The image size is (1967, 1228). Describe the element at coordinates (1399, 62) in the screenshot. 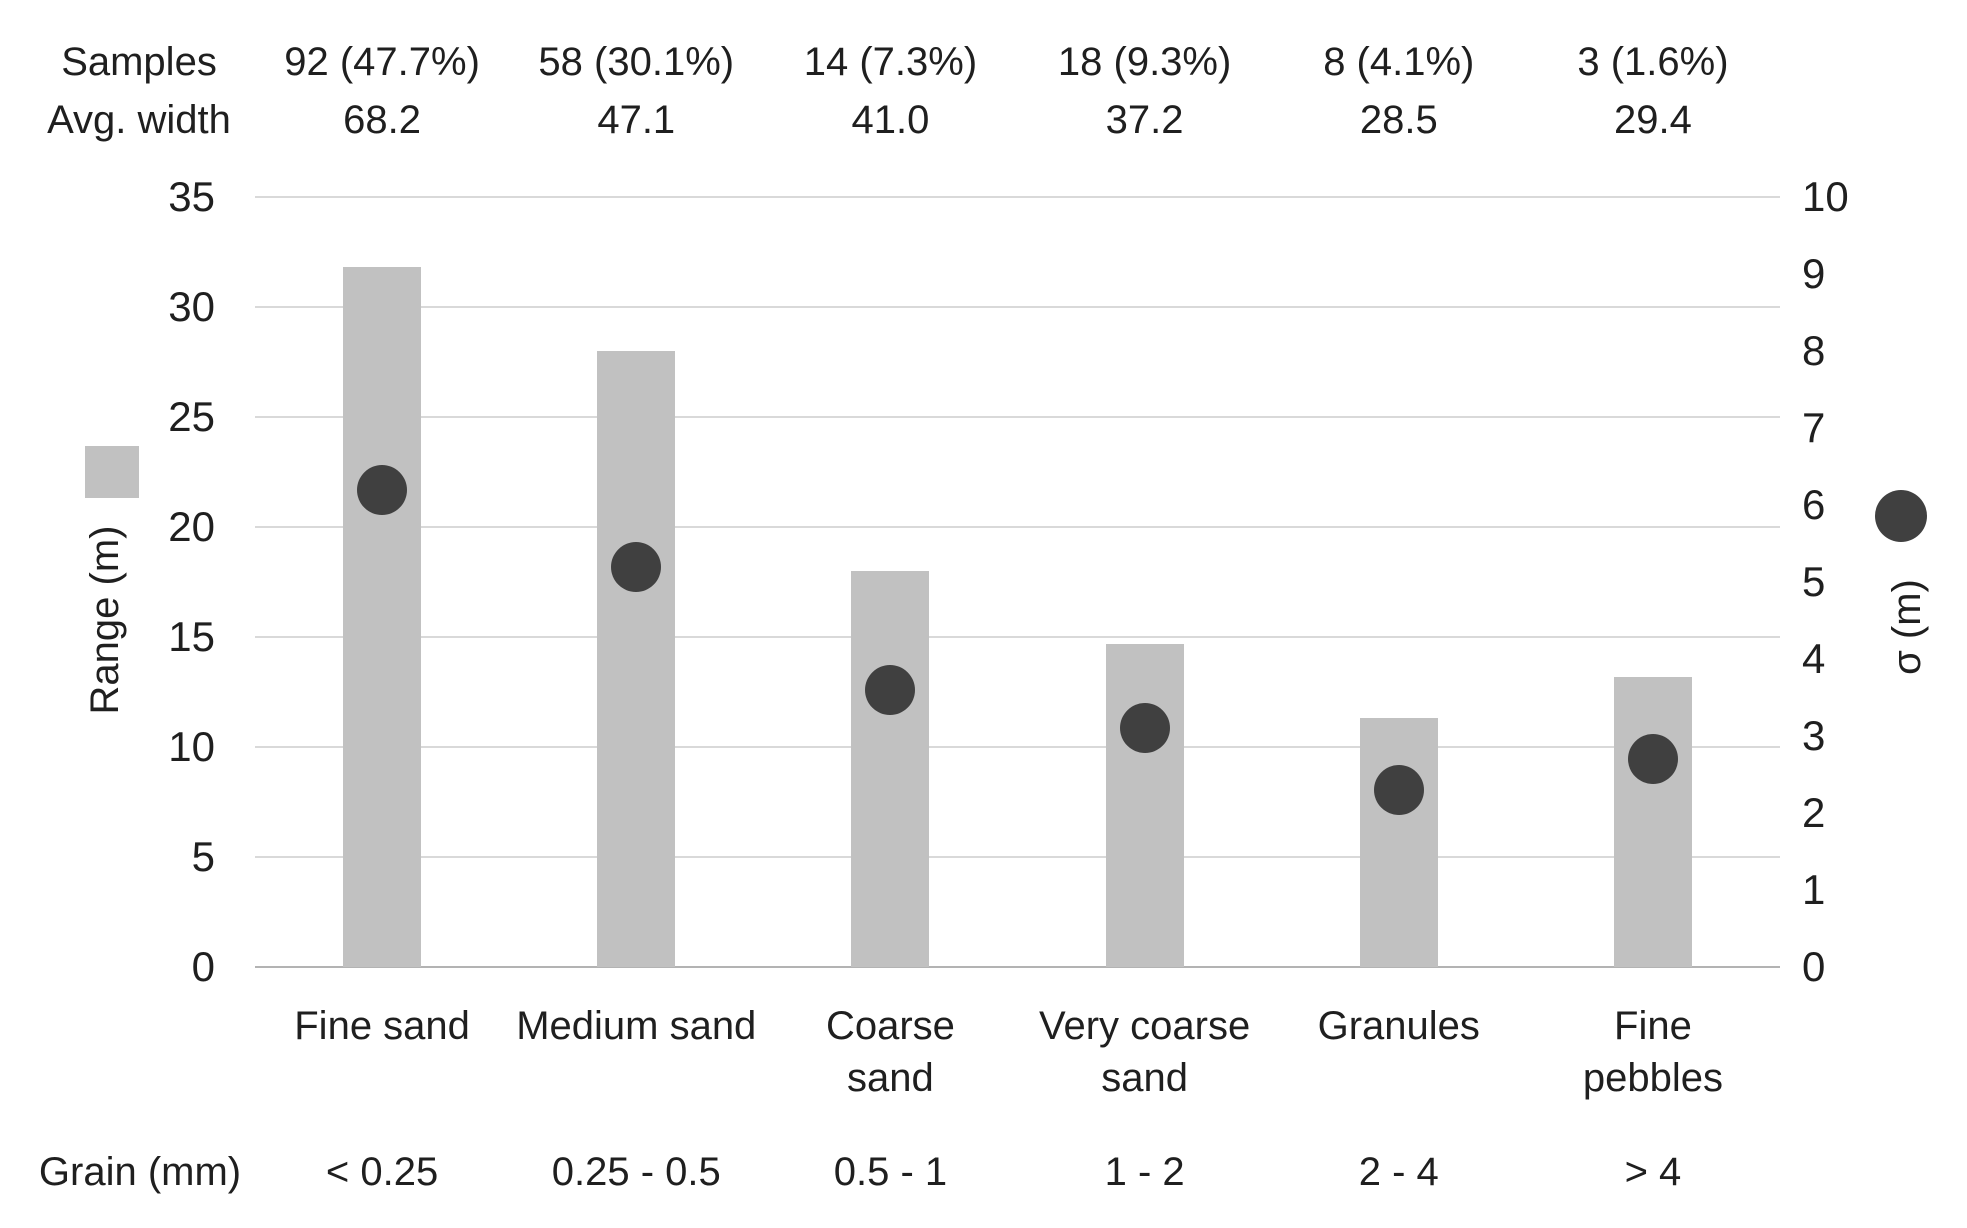

I see `samples-value: 8 (4.1%)` at that location.